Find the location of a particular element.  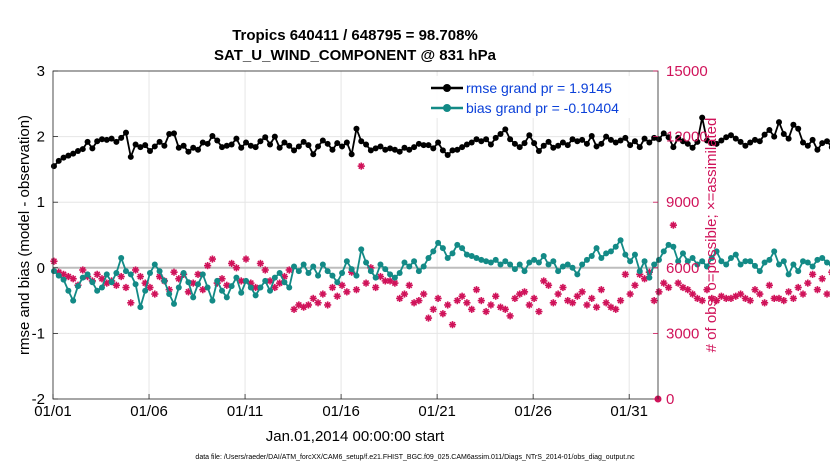

legend-box is located at coordinates (541, 97).